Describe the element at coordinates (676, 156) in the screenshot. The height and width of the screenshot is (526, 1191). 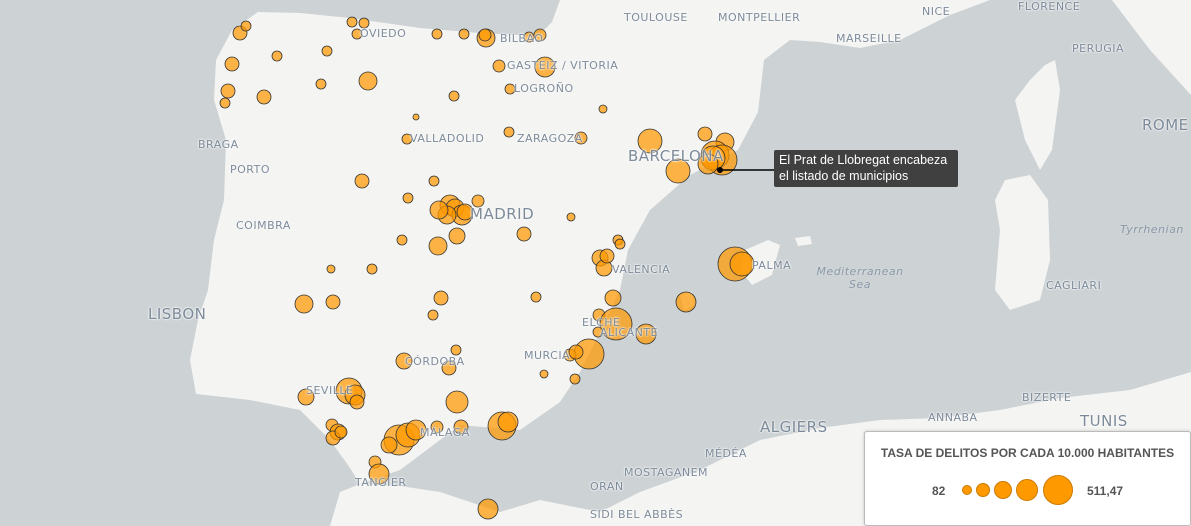
I see `map-label-barcelona: BARCELONA` at that location.